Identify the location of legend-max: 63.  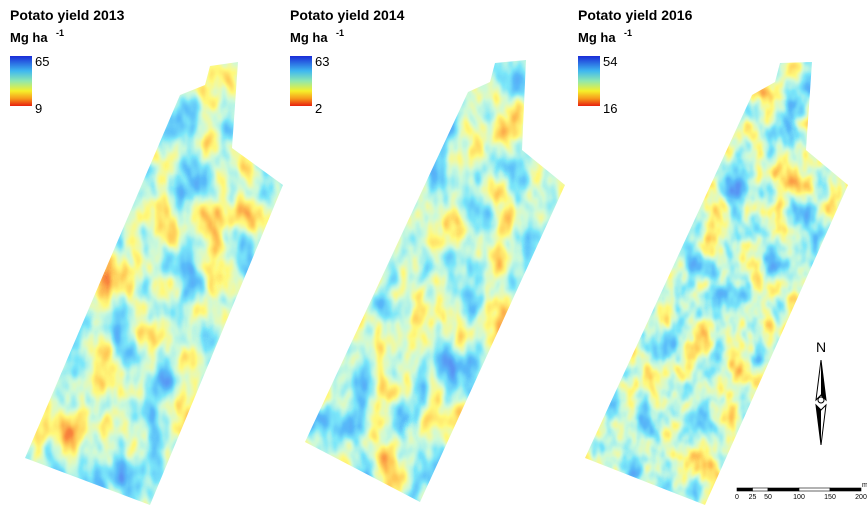
(322, 61).